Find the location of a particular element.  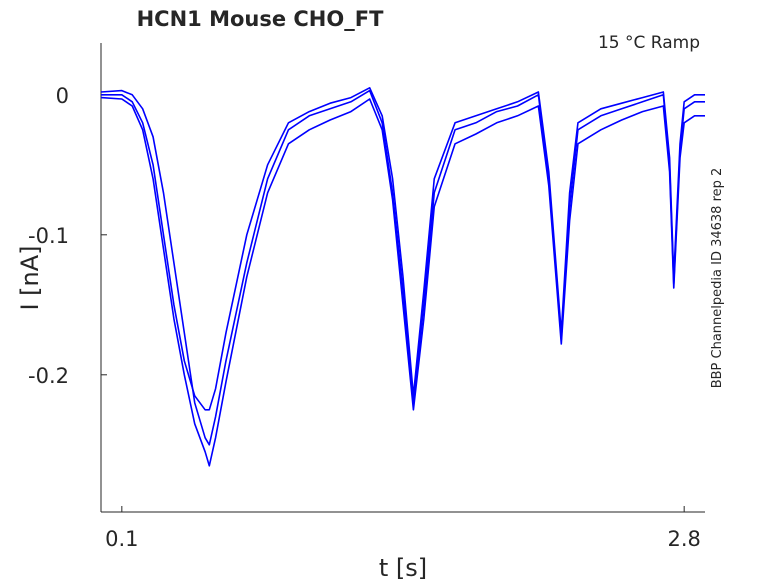

side-annotation: BBP Channelpedia ID 34638 rep 2 is located at coordinates (717, 278).